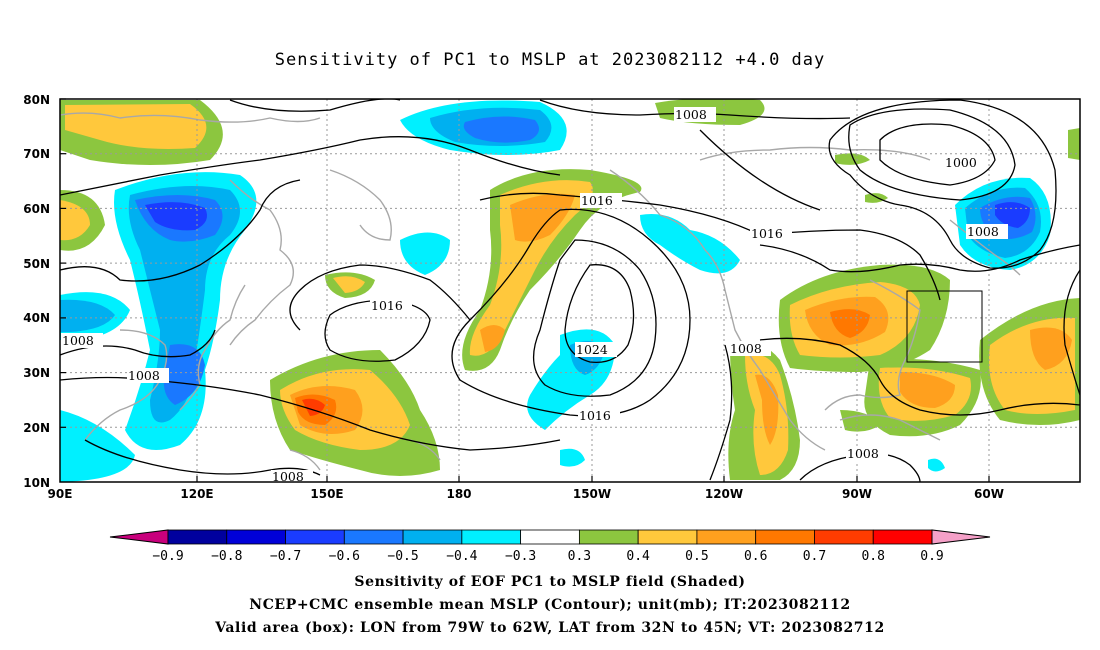 This screenshot has width=1100, height=650. What do you see at coordinates (458, 494) in the screenshot?
I see `lon-label: 180` at bounding box center [458, 494].